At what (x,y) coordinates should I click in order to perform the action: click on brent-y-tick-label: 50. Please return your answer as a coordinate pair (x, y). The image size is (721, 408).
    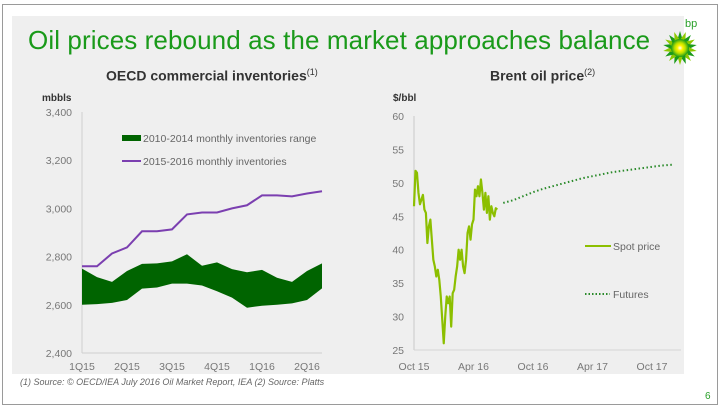
    Looking at the image, I should click on (398, 184).